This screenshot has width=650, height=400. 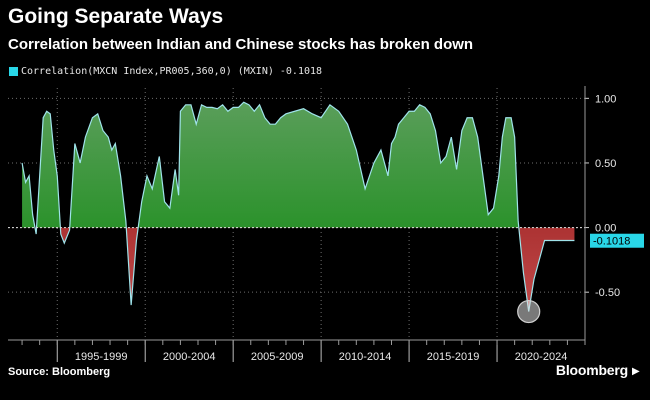 What do you see at coordinates (13, 71) in the screenshot?
I see `legend-swatch` at bounding box center [13, 71].